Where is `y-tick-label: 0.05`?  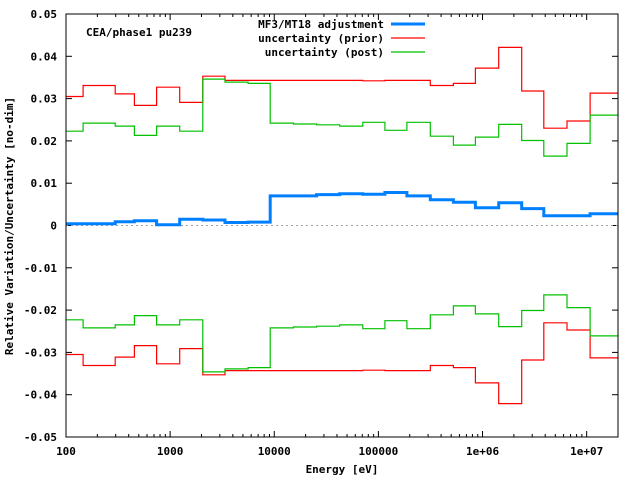
y-tick-label: 0.05 is located at coordinates (44, 14).